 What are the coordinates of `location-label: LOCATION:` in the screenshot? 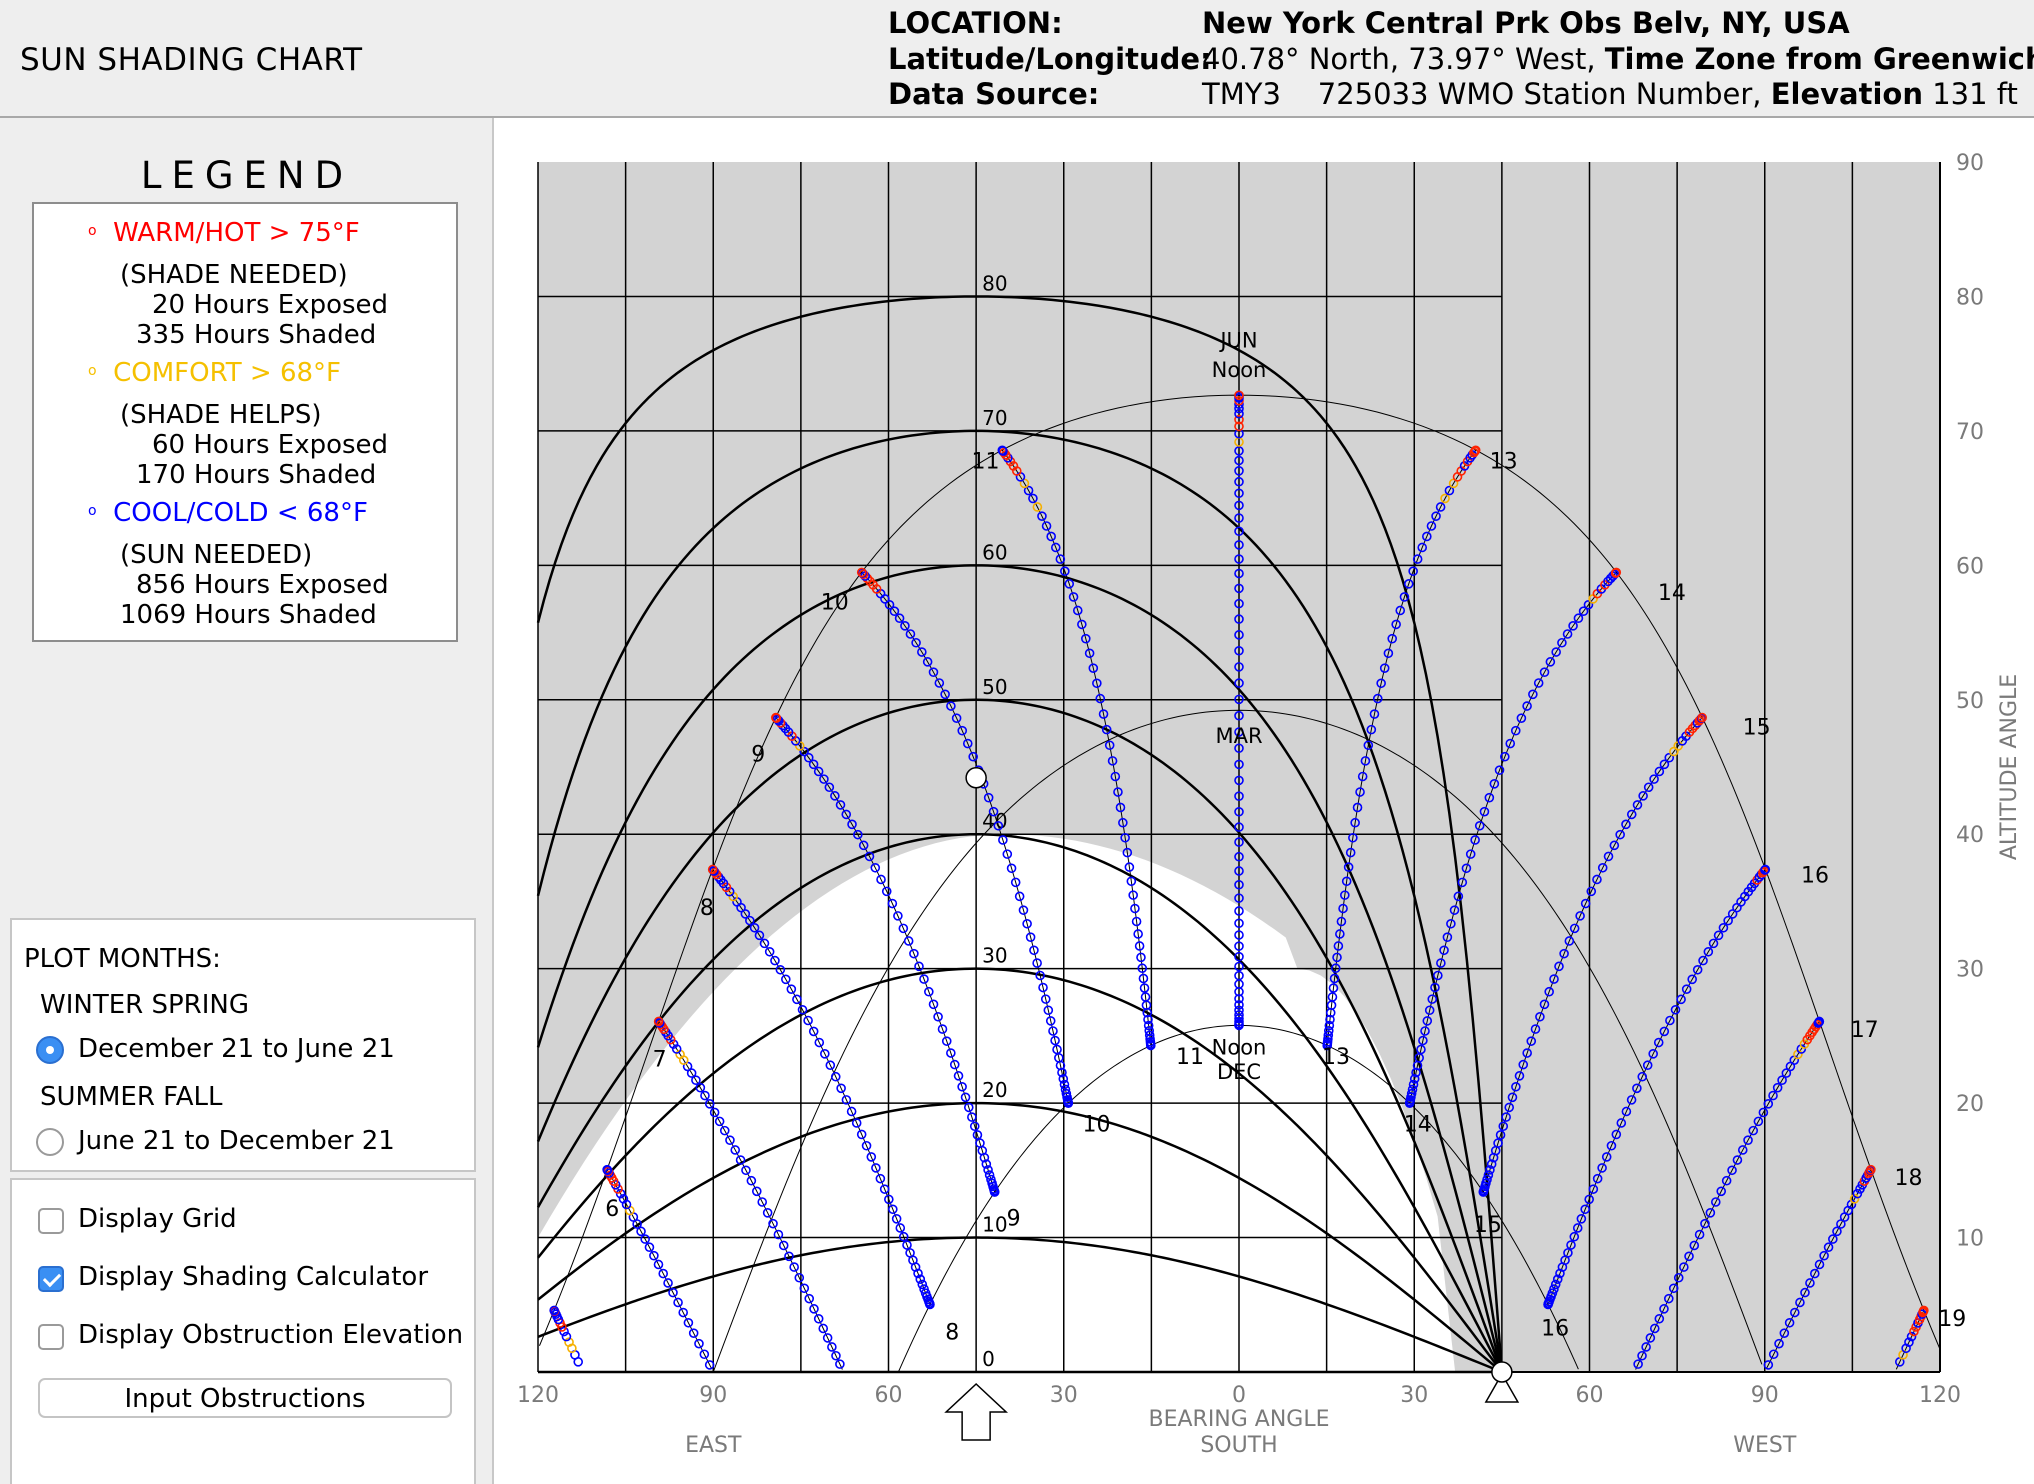 It's located at (975, 23).